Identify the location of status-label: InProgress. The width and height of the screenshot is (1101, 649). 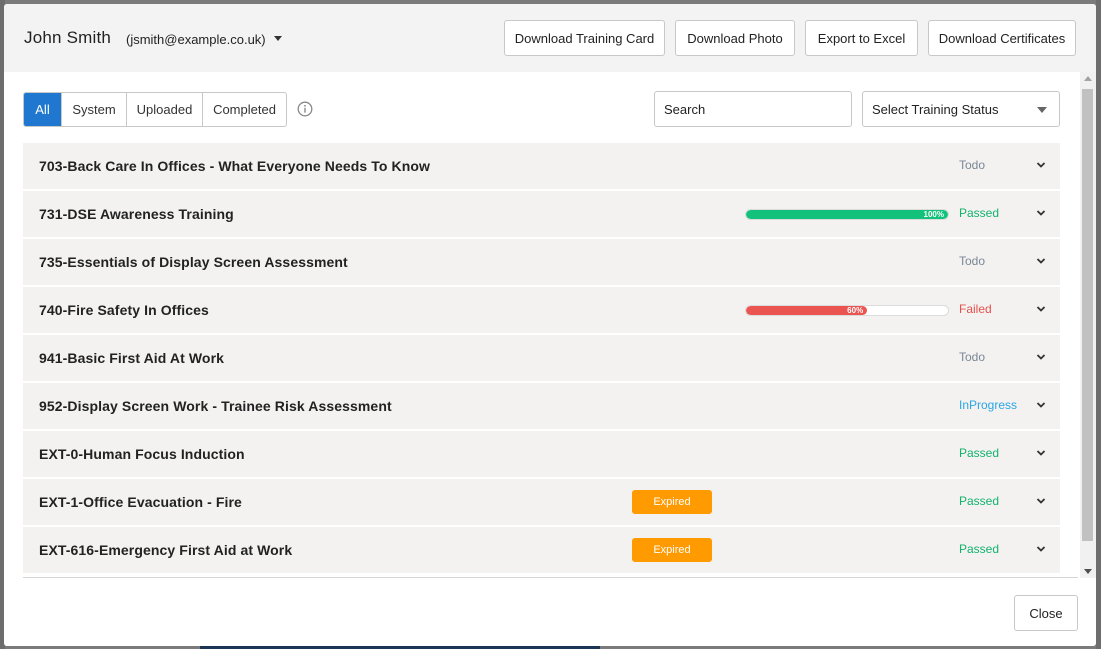
(988, 405).